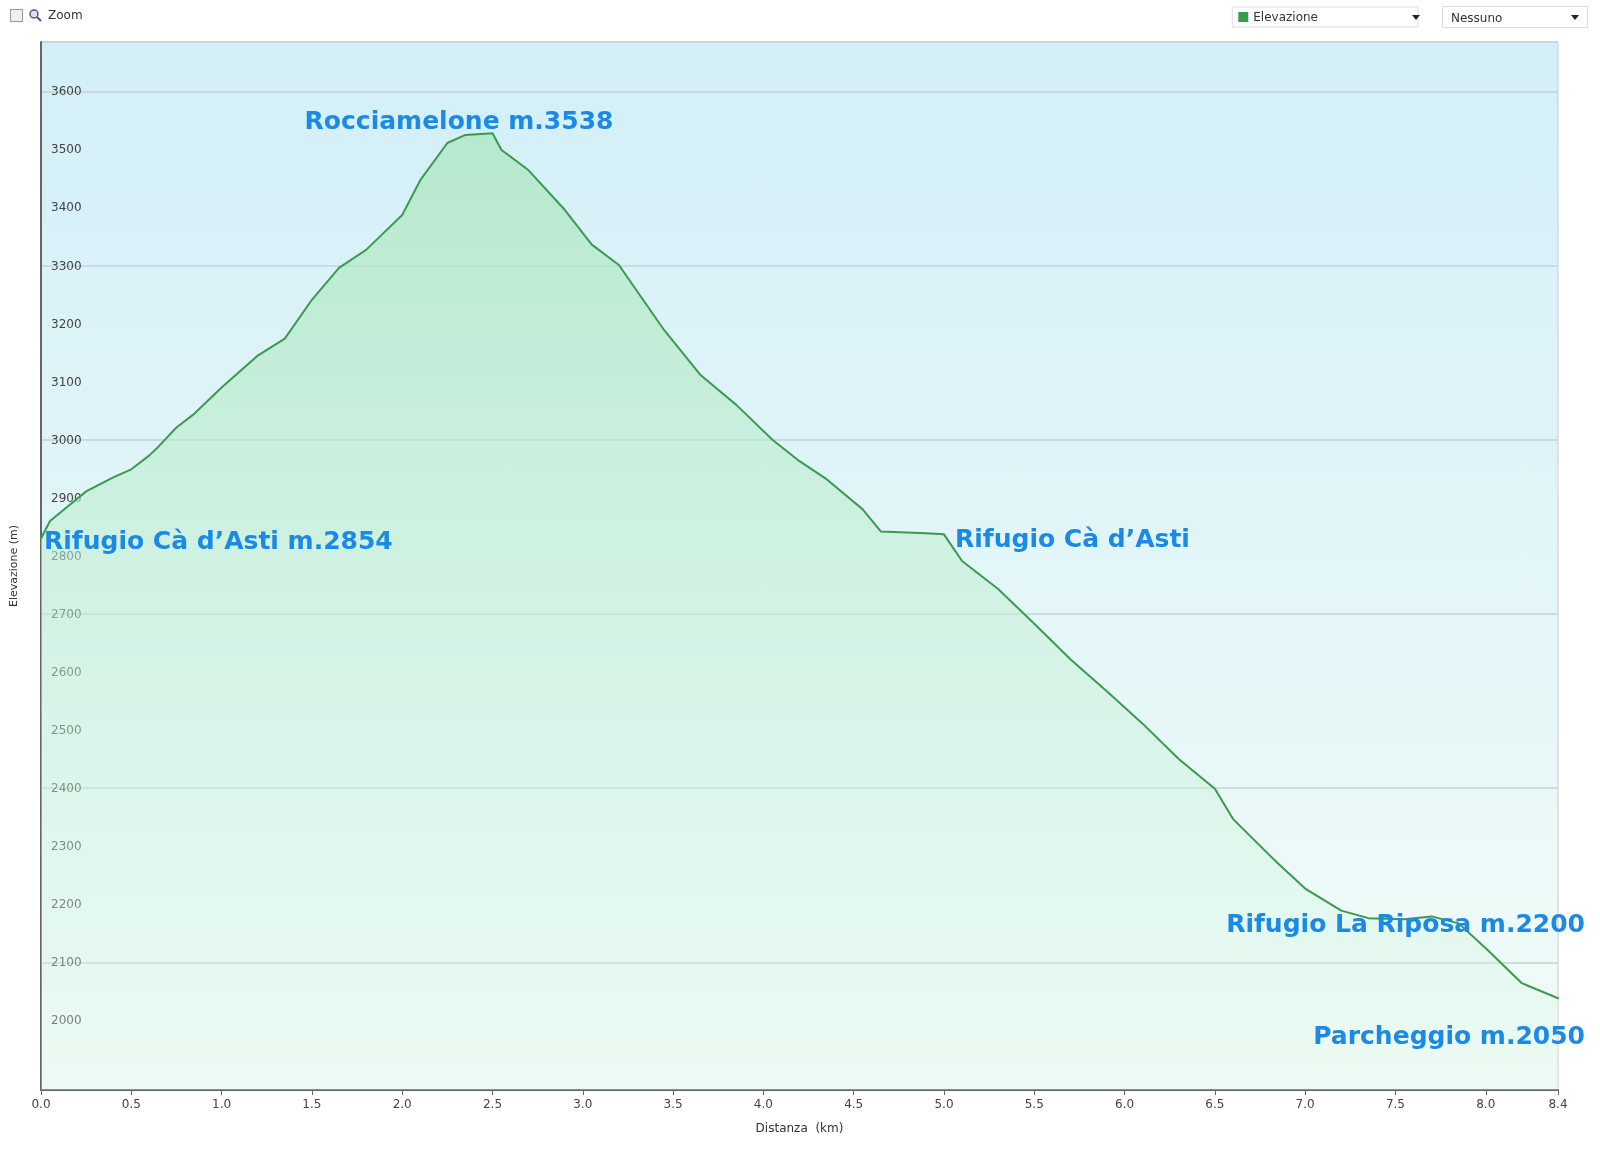 The image size is (1600, 1170). What do you see at coordinates (66, 149) in the screenshot?
I see `y-tick-label: 3500` at bounding box center [66, 149].